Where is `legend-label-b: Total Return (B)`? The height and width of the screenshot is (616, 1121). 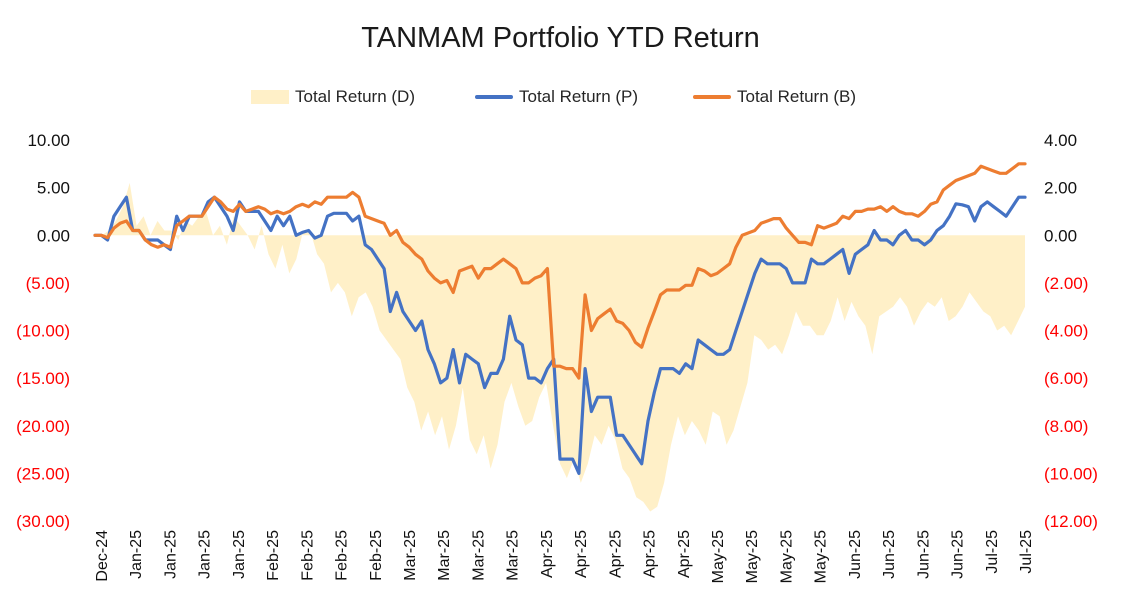 legend-label-b: Total Return (B) is located at coordinates (797, 96).